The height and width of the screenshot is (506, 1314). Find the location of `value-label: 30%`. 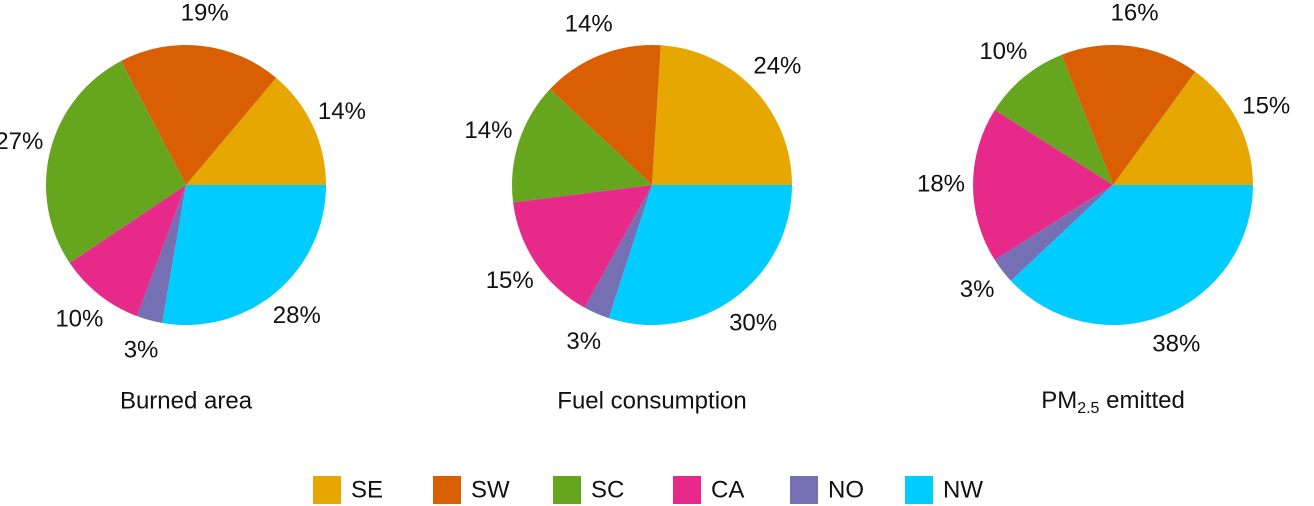

value-label: 30% is located at coordinates (753, 322).